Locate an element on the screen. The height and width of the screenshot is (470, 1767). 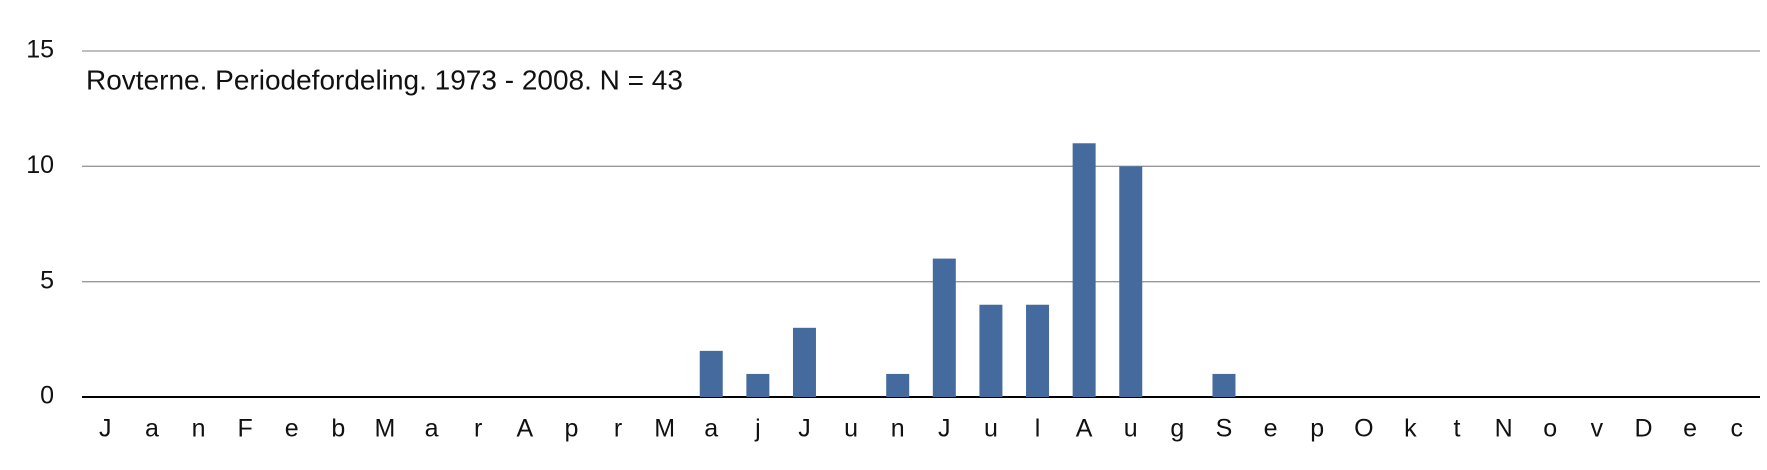
x-tick-label: c is located at coordinates (1736, 429).